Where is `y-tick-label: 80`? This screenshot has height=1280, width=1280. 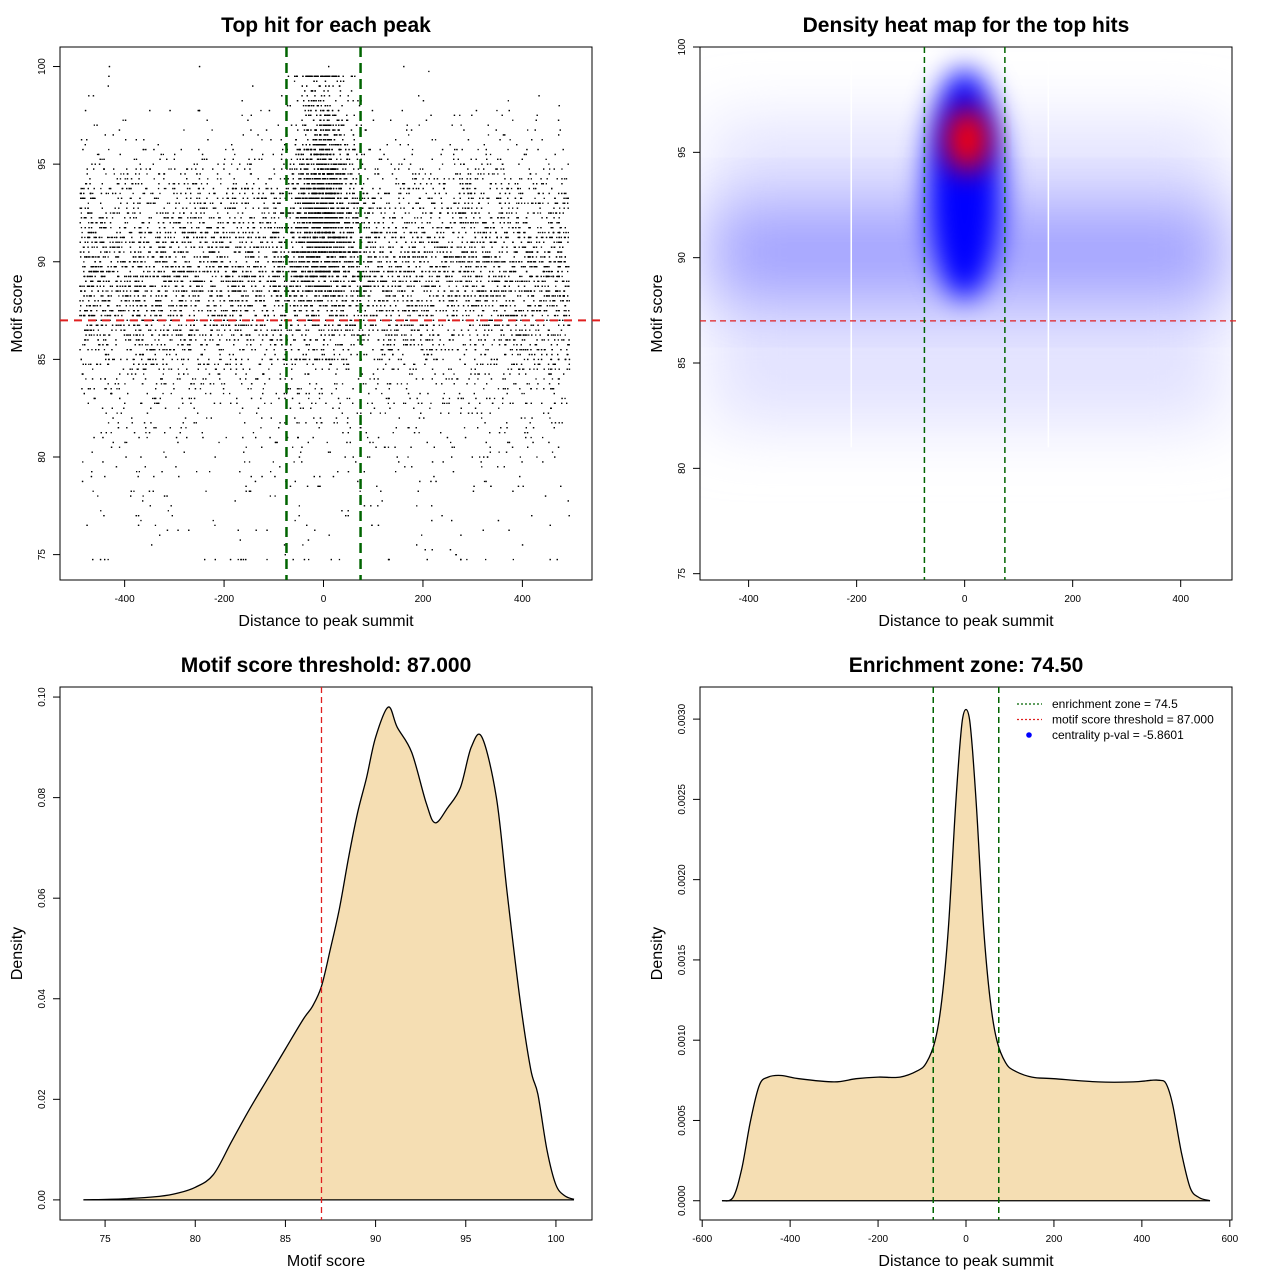
y-tick-label: 80 is located at coordinates (42, 457).